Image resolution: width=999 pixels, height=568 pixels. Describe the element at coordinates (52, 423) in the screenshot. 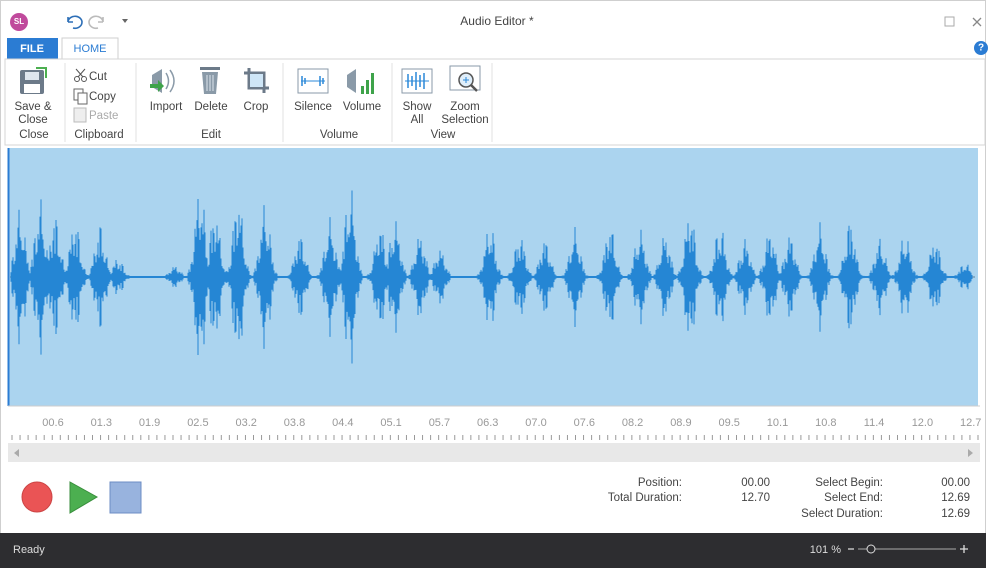

I see `time-label: 00.6` at that location.